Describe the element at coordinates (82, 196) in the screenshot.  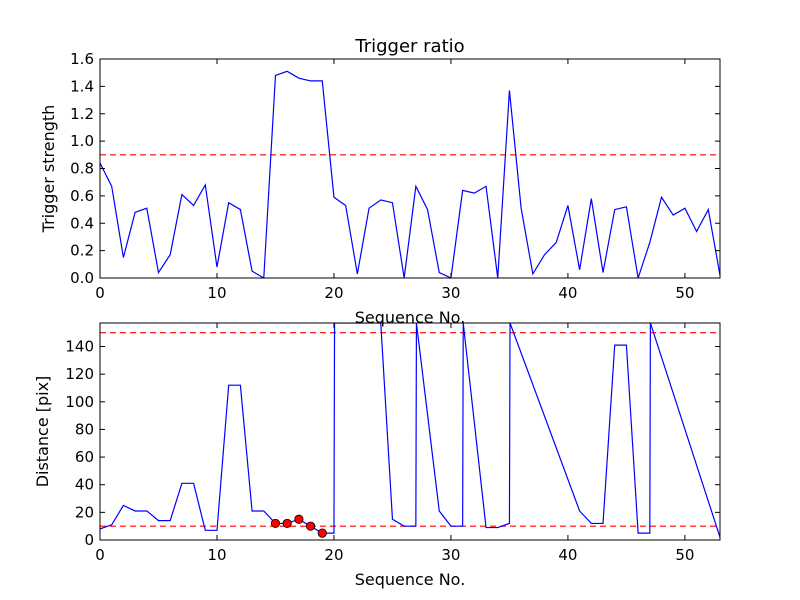
I see `y-tick-label: 0.6` at that location.